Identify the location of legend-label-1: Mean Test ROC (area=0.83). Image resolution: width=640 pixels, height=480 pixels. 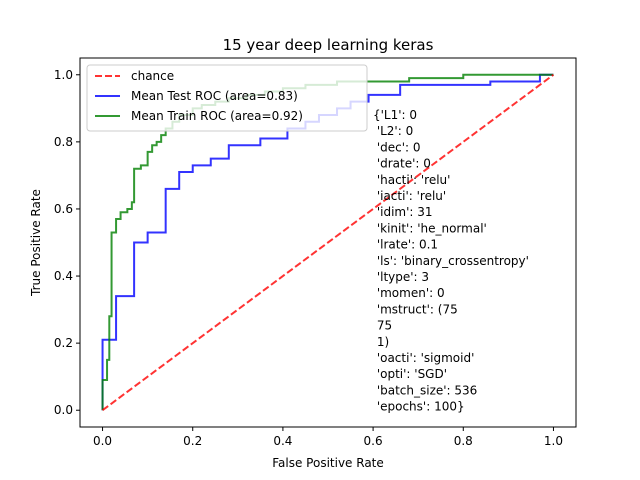
(214, 96).